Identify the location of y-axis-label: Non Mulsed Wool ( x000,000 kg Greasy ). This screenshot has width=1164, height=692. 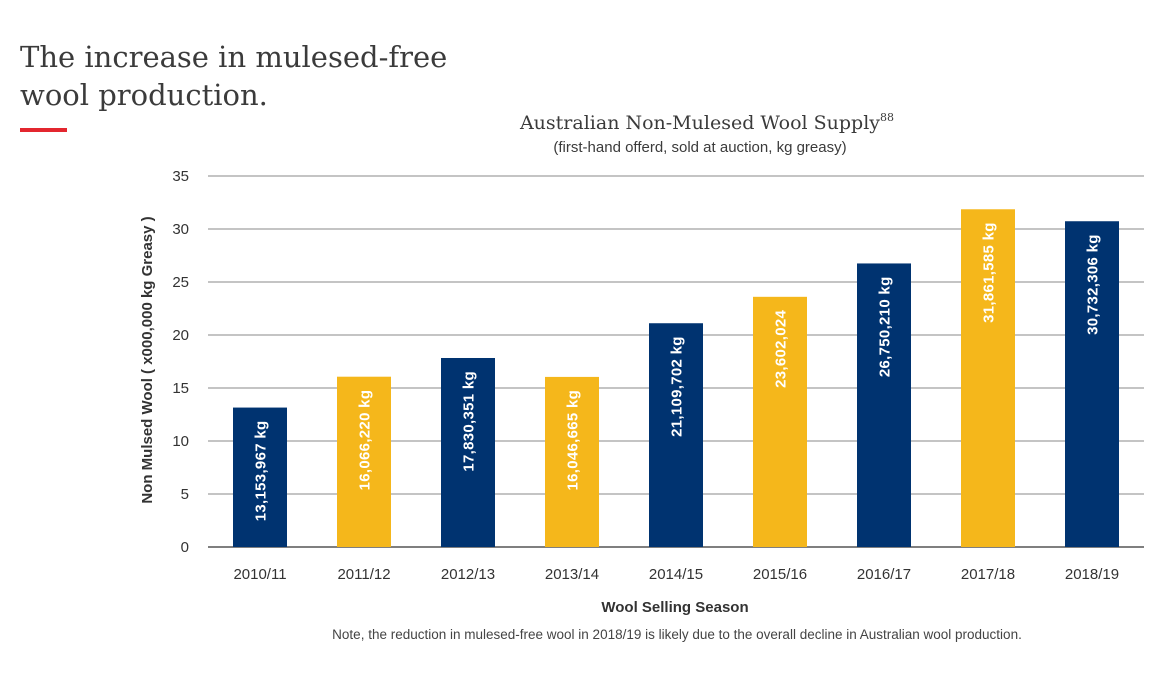
(147, 359).